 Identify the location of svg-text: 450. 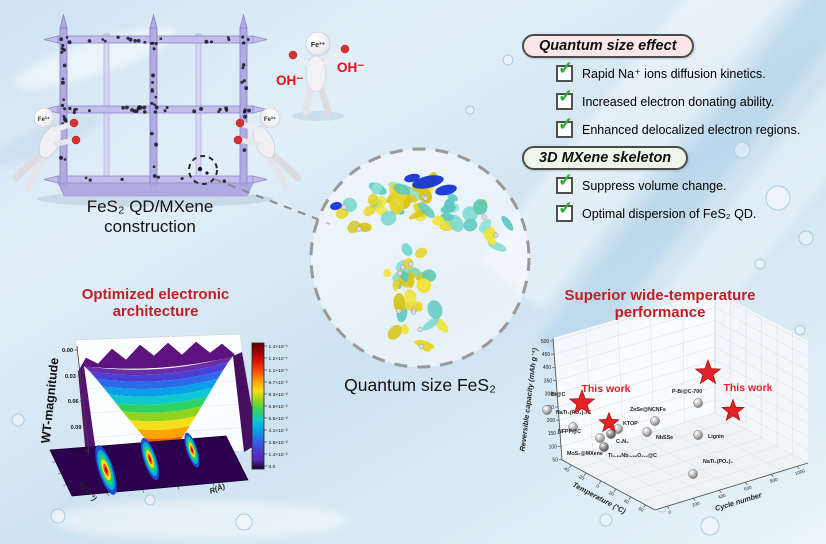
(546, 355).